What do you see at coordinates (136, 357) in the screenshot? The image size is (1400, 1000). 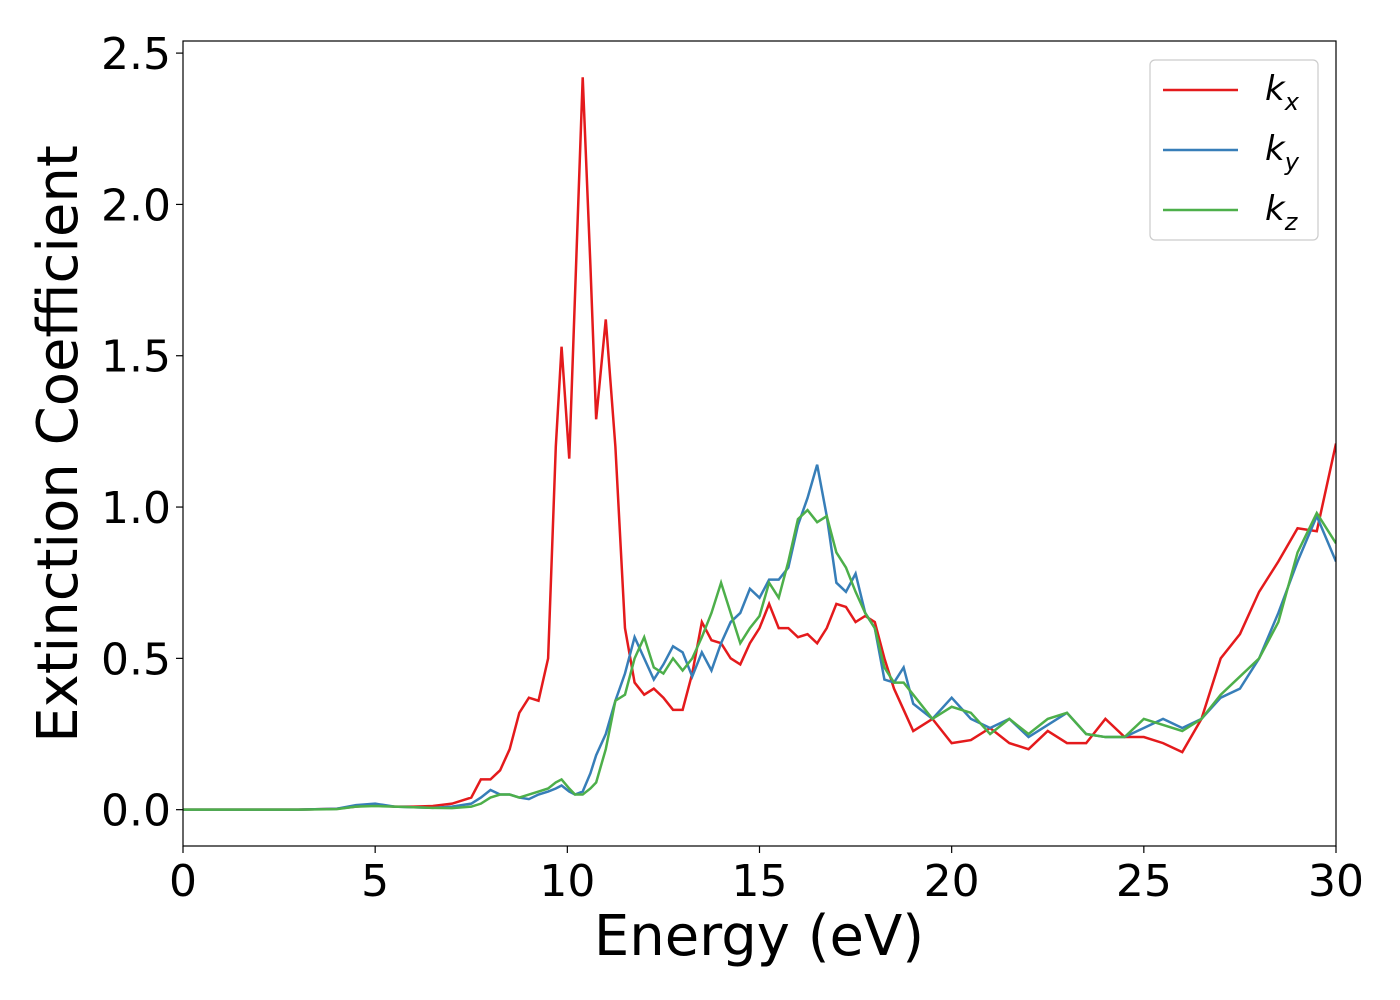 I see `y-tick-label: 1.5` at bounding box center [136, 357].